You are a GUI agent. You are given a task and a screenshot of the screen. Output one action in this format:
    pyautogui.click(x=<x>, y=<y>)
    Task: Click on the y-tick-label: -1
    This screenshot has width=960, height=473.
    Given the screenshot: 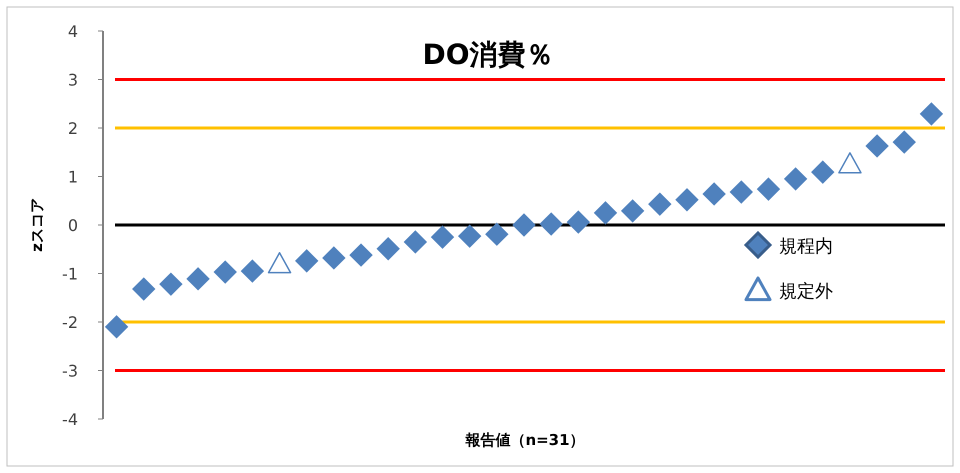 What is the action you would take?
    pyautogui.click(x=70, y=274)
    